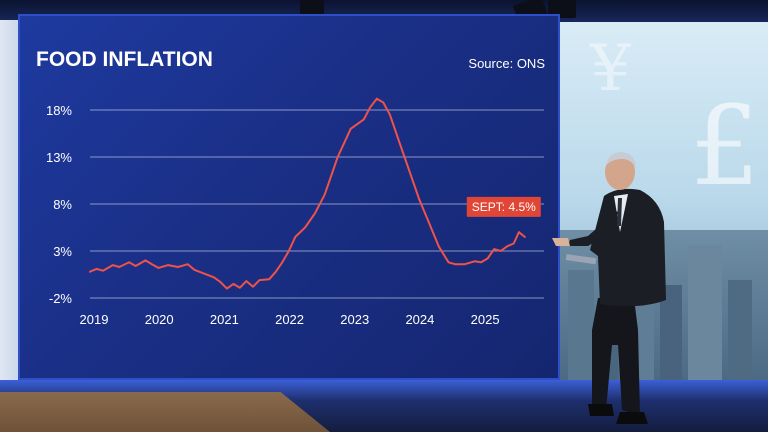 Image resolution: width=768 pixels, height=432 pixels. I want to click on x-axis-tick-labels: 2019 2020 2021 2022 2023 2024 2025, so click(290, 319).